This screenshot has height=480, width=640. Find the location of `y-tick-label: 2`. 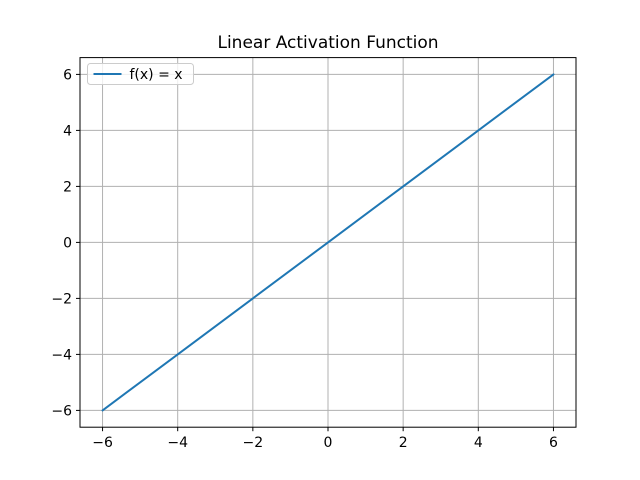

y-tick-label: 2 is located at coordinates (67, 187).